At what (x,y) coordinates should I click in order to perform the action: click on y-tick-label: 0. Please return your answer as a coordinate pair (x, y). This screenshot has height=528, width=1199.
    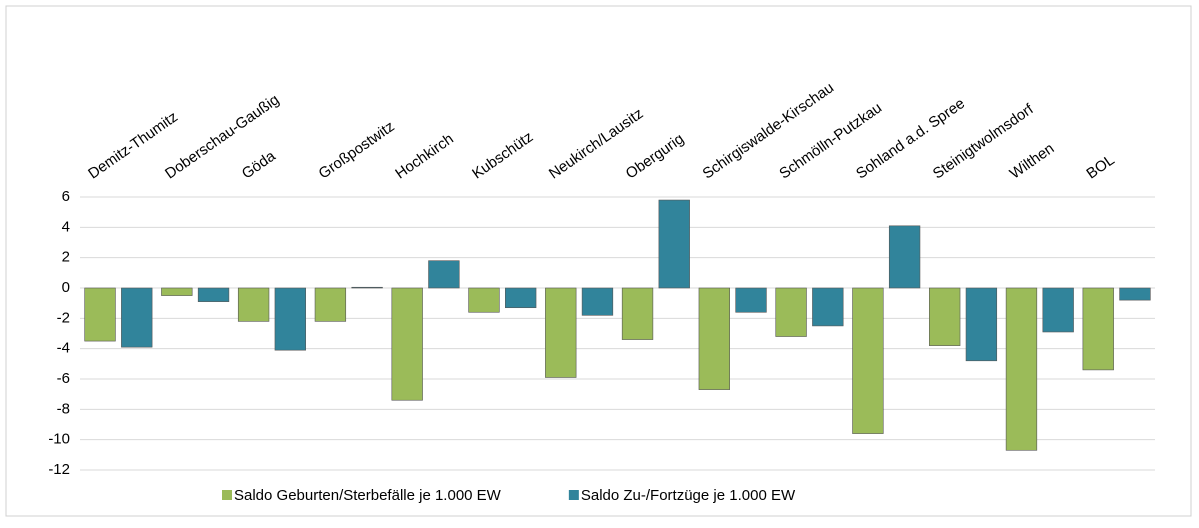
    Looking at the image, I should click on (66, 287).